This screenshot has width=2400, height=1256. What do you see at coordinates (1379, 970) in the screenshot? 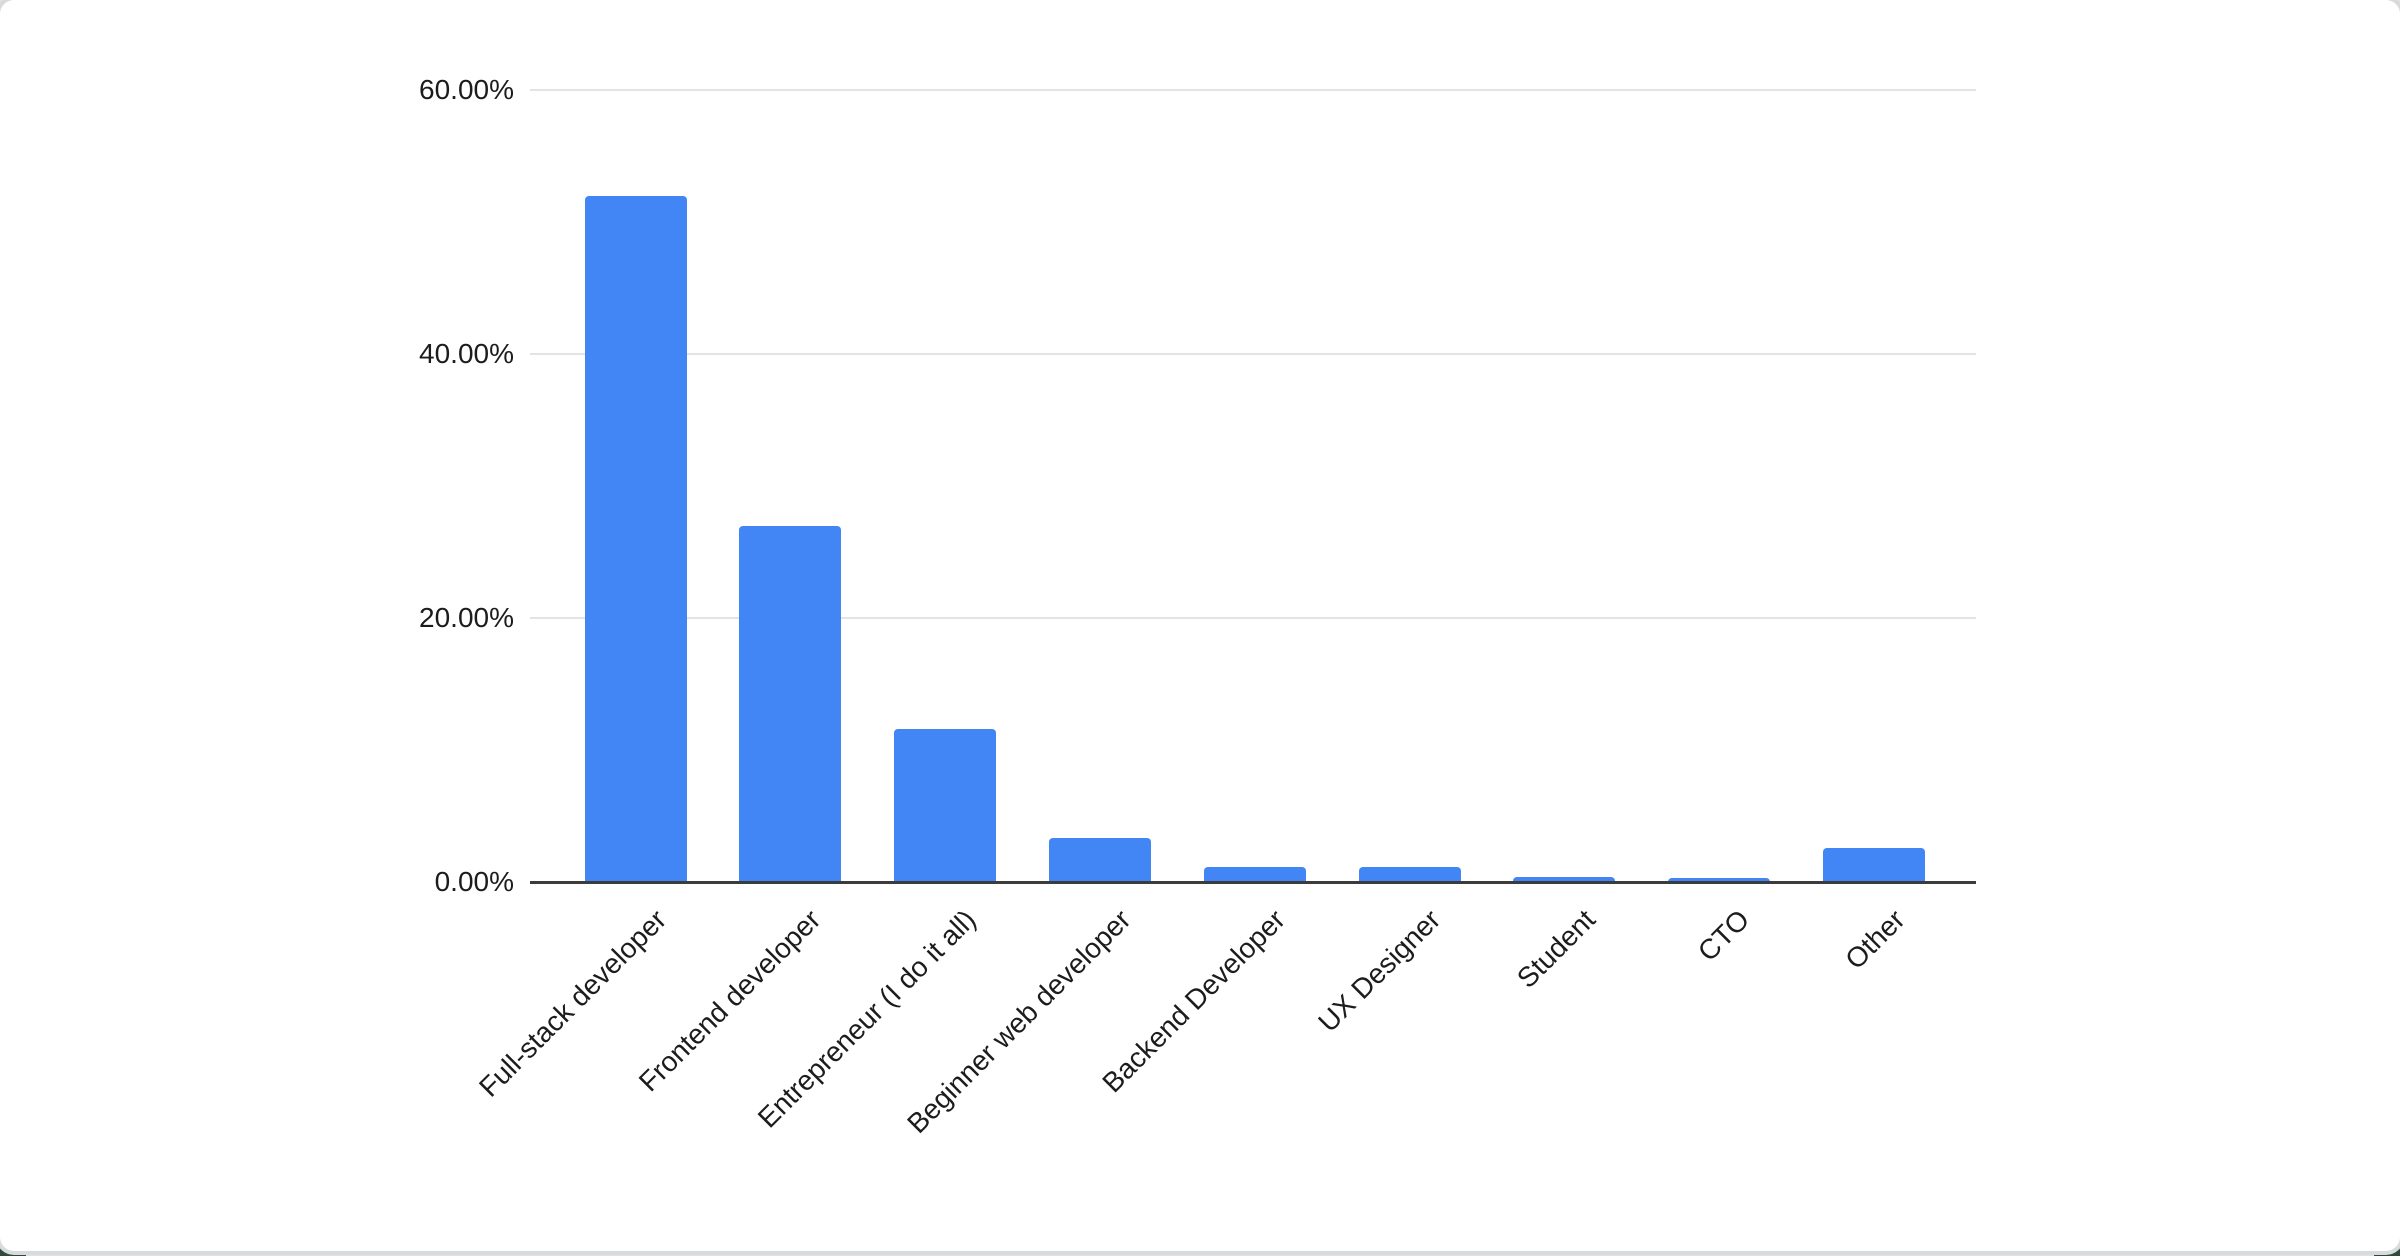
I see `x-axis-category-label: UX Designer` at bounding box center [1379, 970].